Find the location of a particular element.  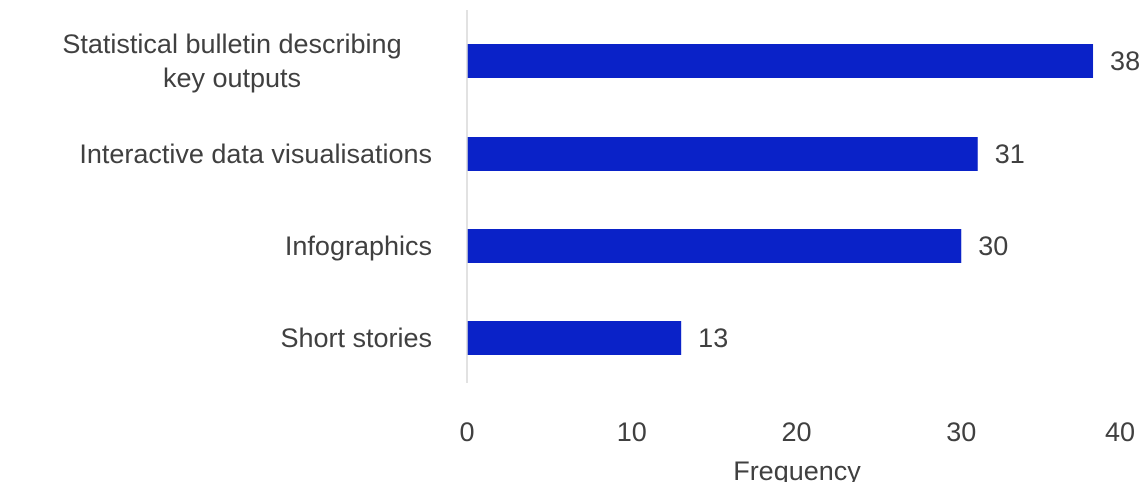

x-tick-label: 20 is located at coordinates (796, 432).